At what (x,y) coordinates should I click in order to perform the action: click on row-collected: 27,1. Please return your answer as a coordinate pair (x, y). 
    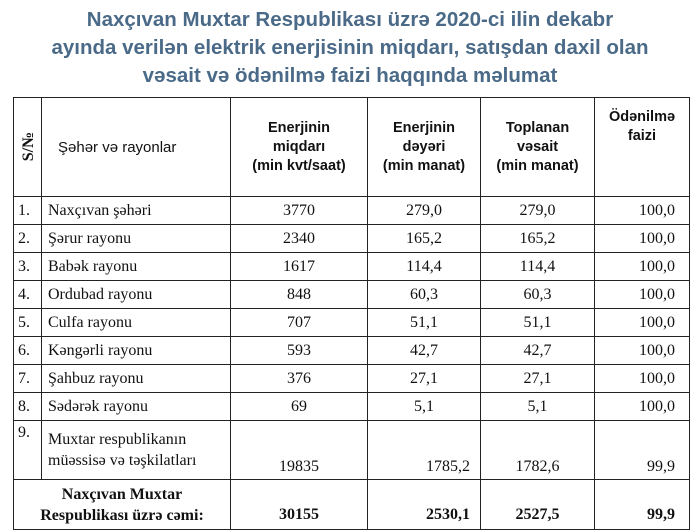
    Looking at the image, I should click on (537, 378).